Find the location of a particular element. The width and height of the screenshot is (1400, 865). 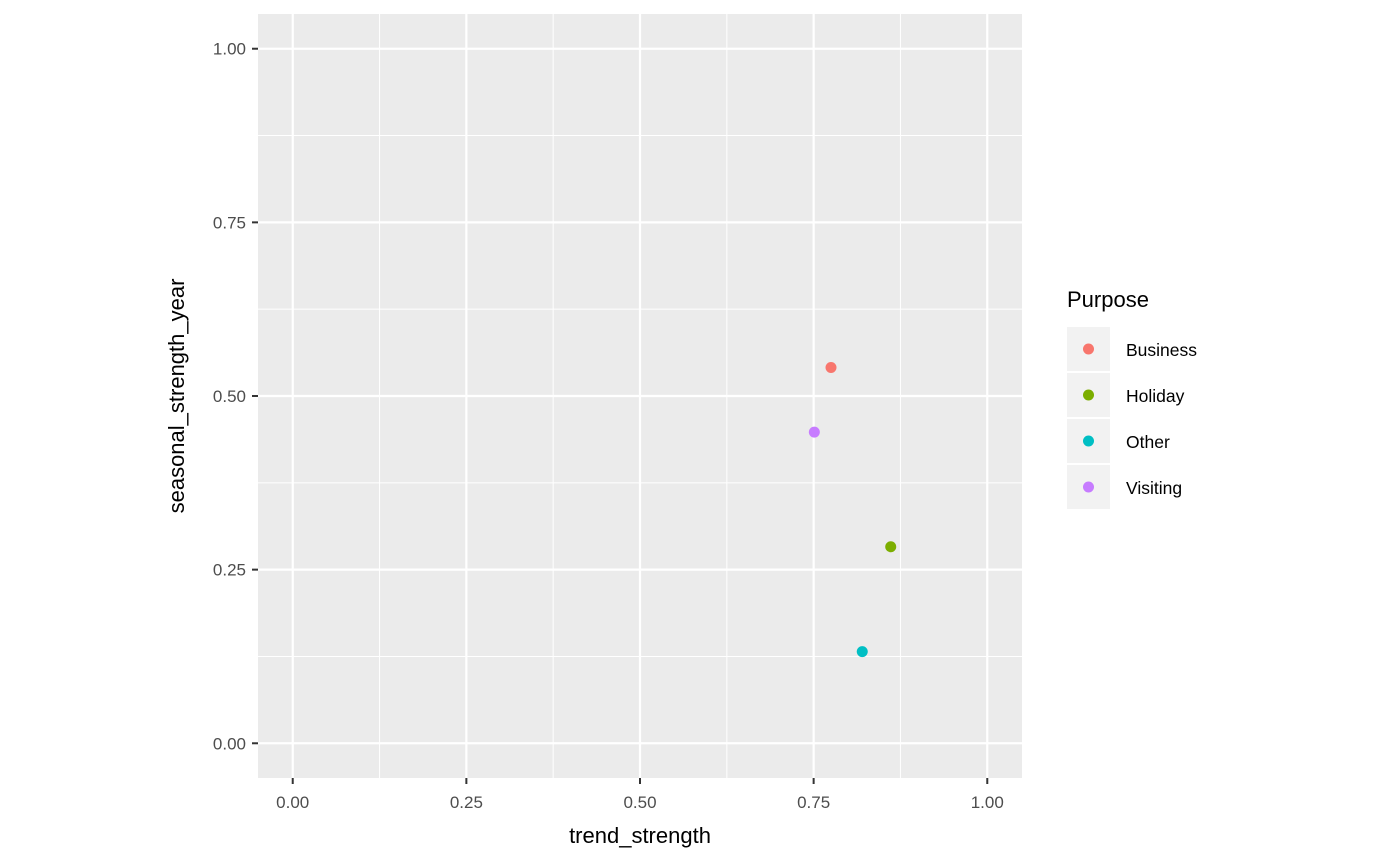

x-axis: 0.00 0.25 0.50 0.75 1.00 is located at coordinates (640, 795).